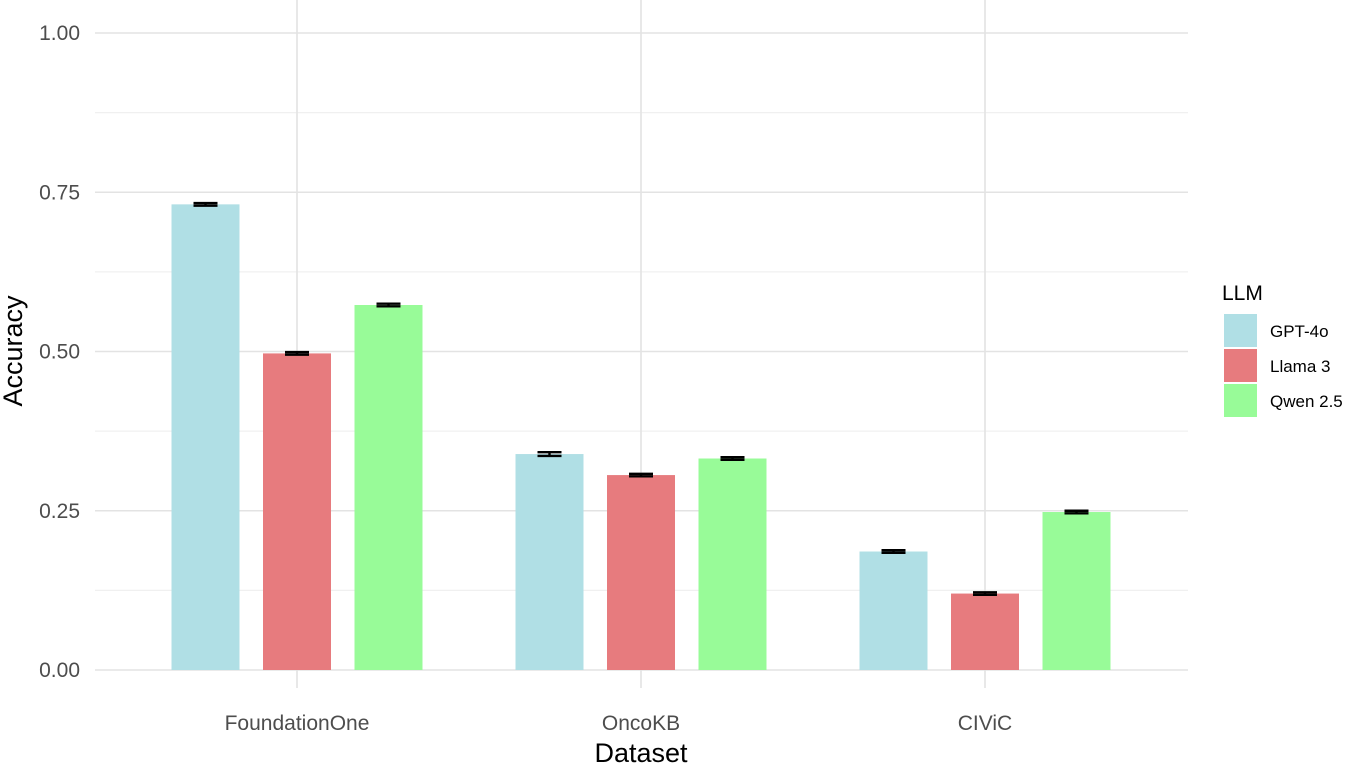  Describe the element at coordinates (59, 192) in the screenshot. I see `y-tick-label: 0.75` at that location.